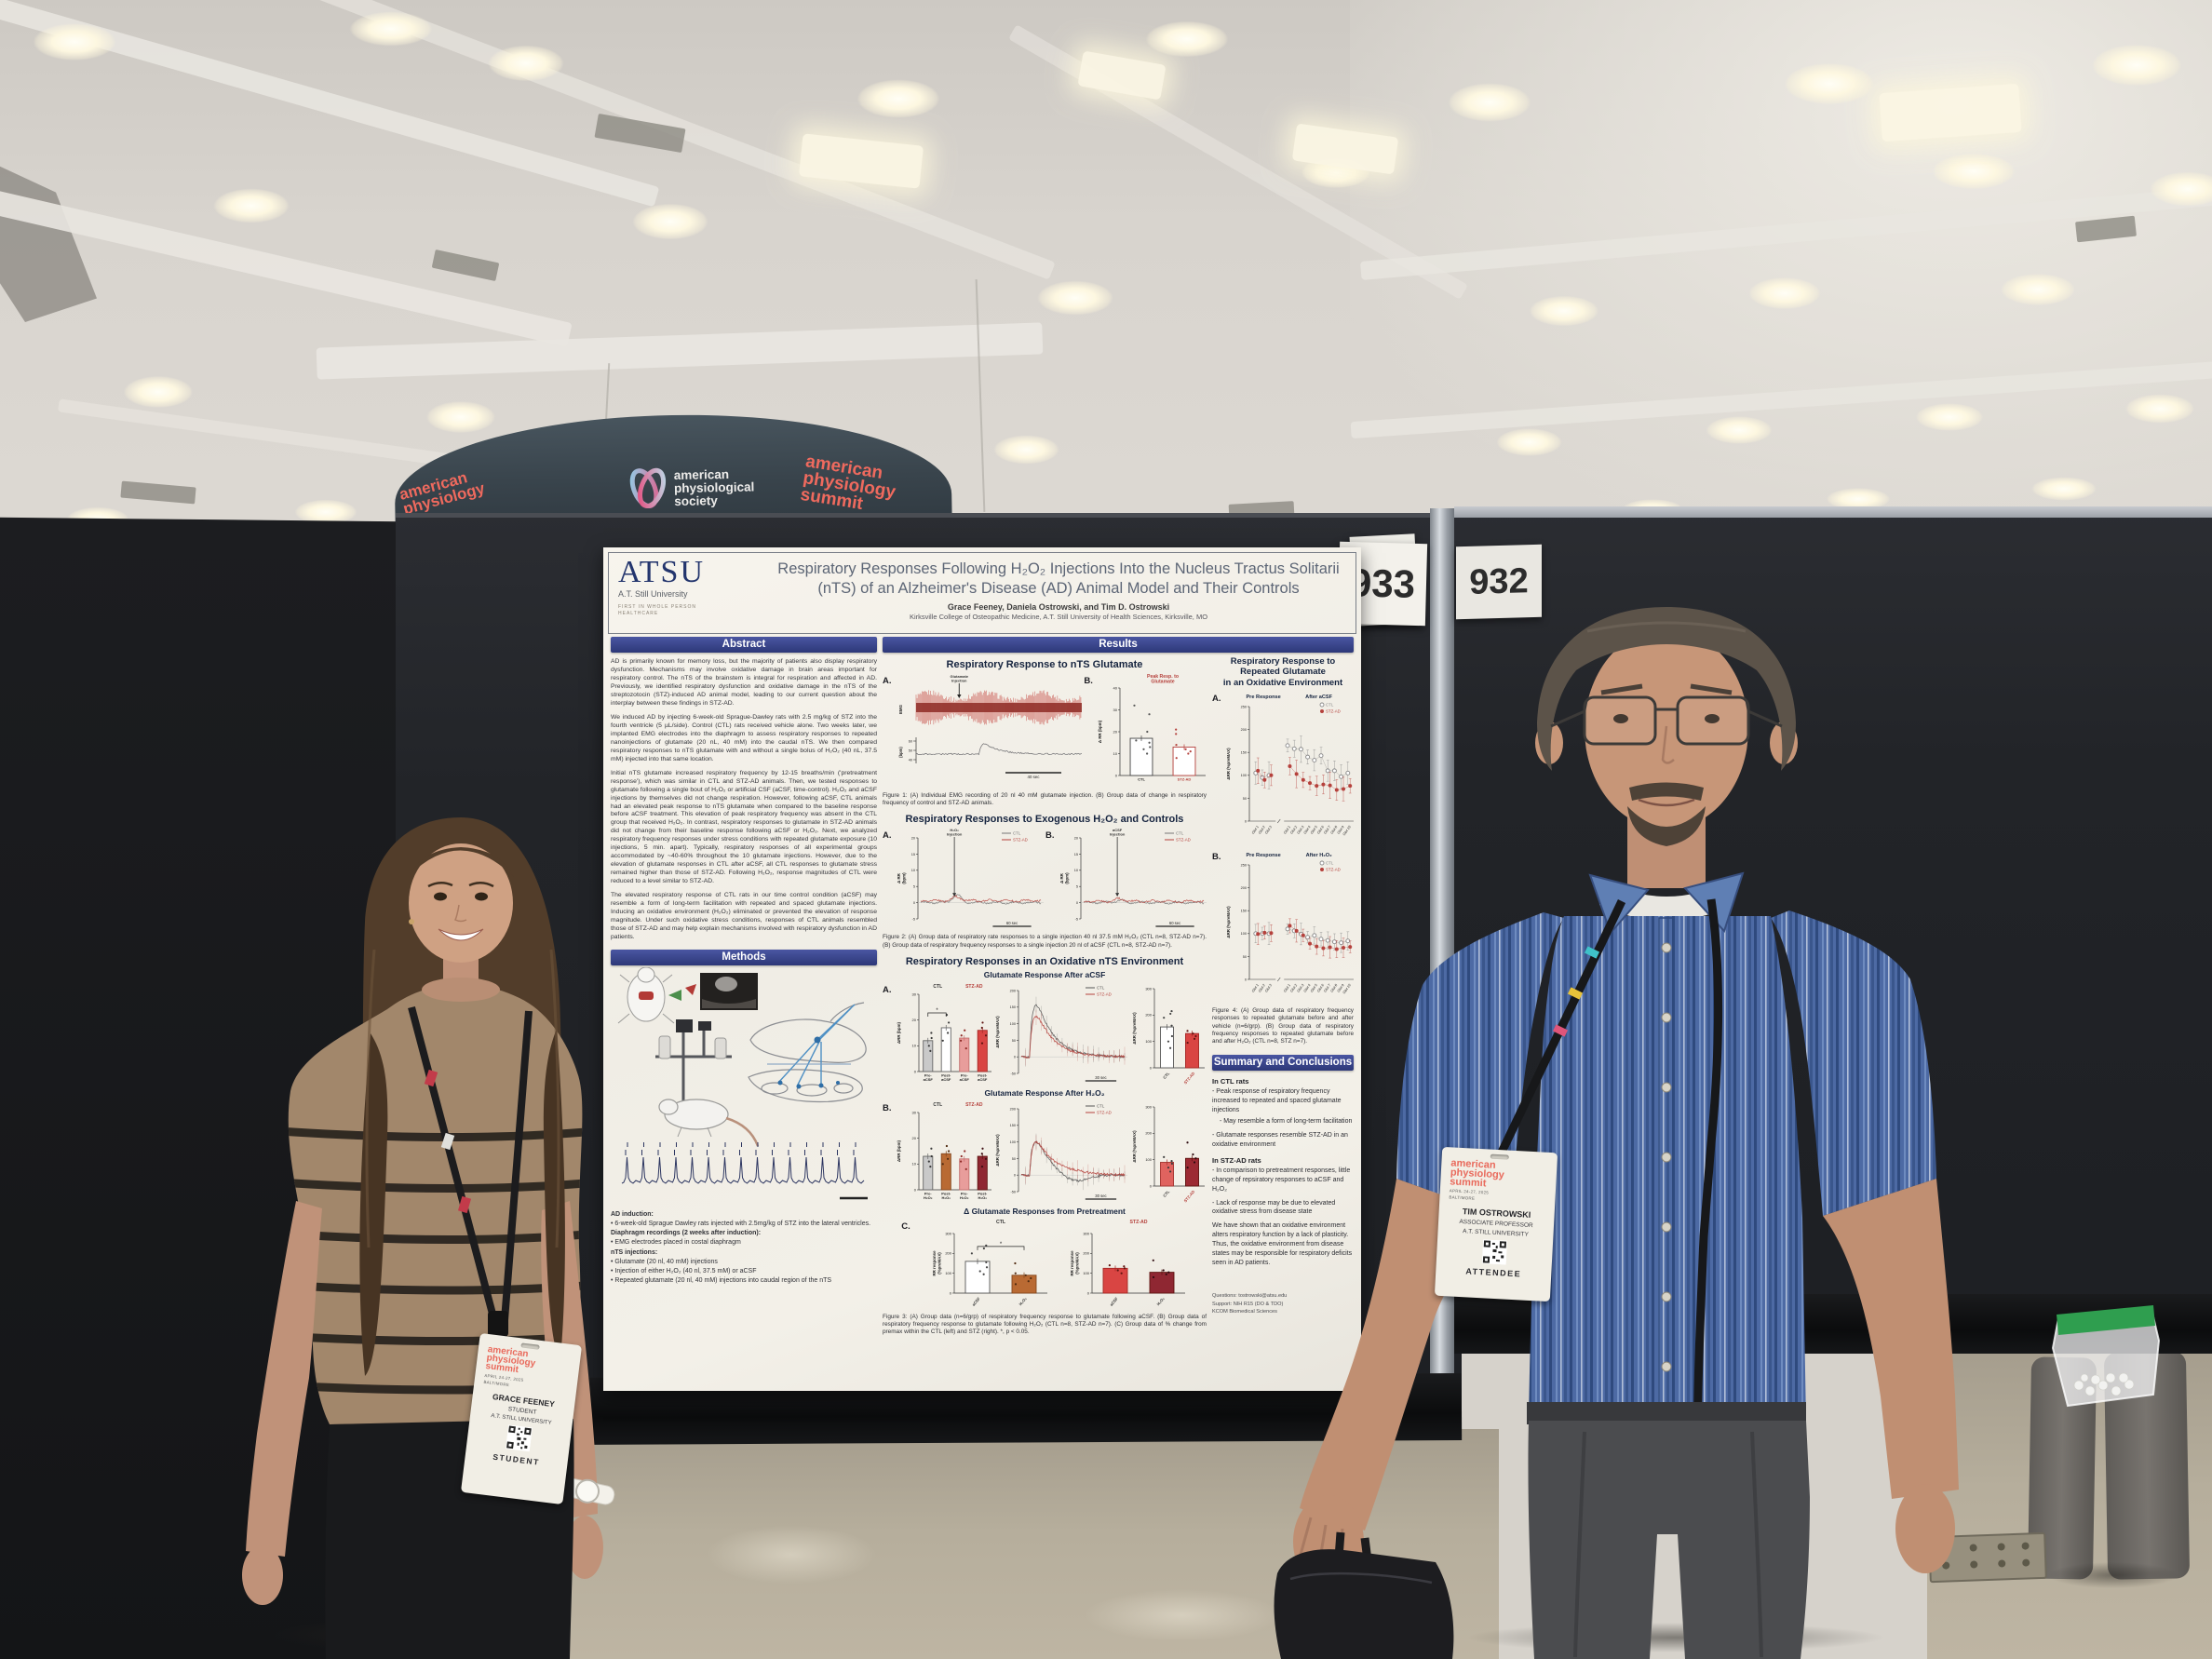 The height and width of the screenshot is (1659, 2212). Describe the element at coordinates (959, 676) in the screenshot. I see `svg-text: Glutamate` at that location.